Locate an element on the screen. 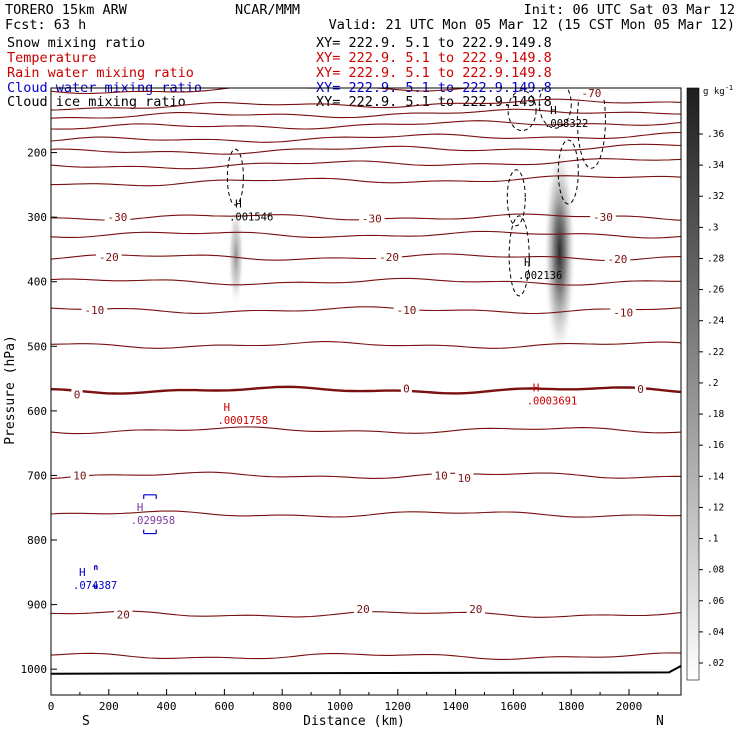 This screenshot has height=740, width=740. y-tick-label: 400 is located at coordinates (37, 282).